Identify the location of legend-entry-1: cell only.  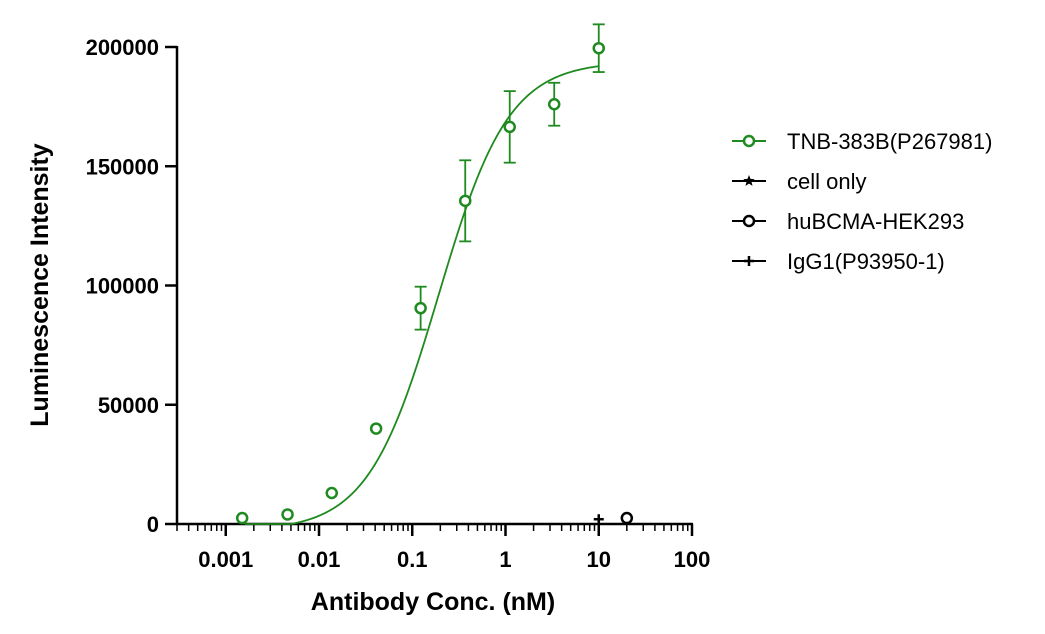
(799, 181).